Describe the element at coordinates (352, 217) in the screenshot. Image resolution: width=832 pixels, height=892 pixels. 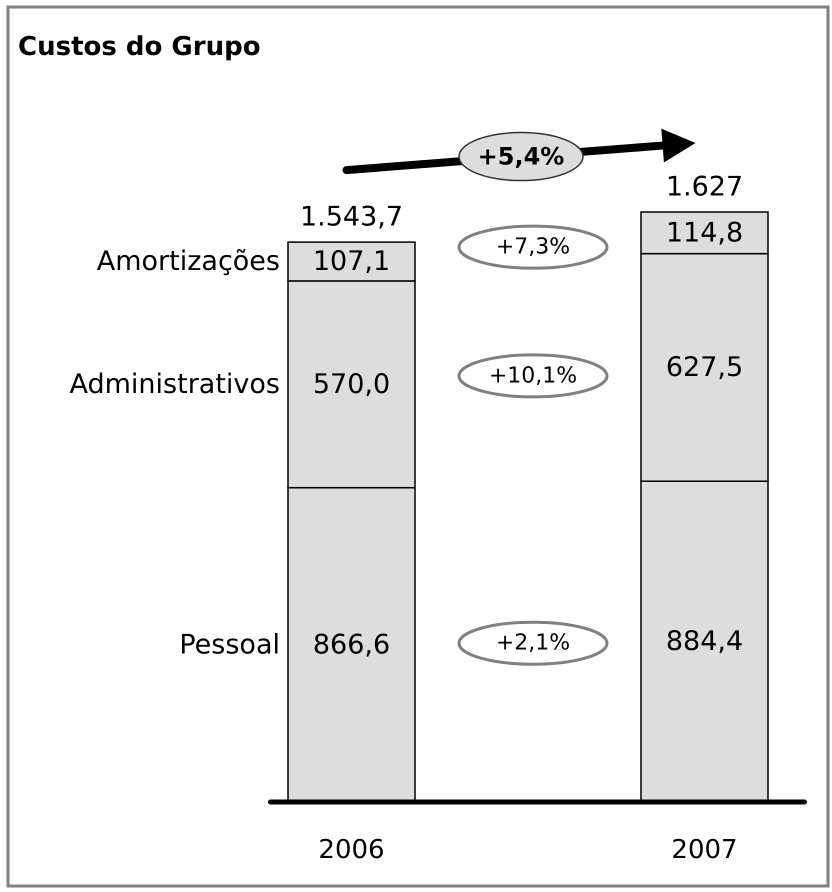
I see `total-label: 1.543,7` at that location.